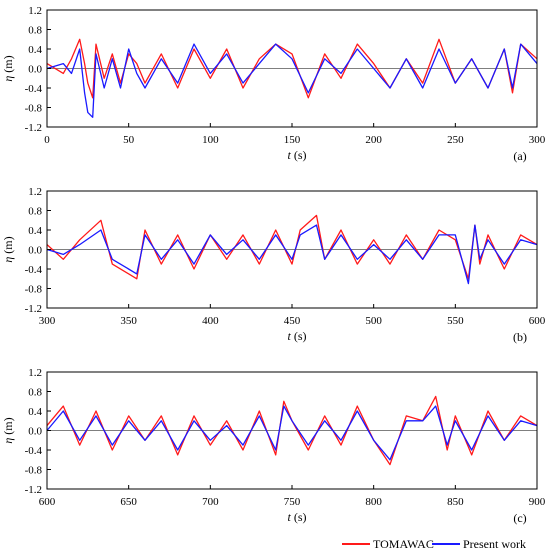 Image resolution: width=550 pixels, height=554 pixels. What do you see at coordinates (128, 502) in the screenshot?
I see `x-tick-label: 650` at bounding box center [128, 502].